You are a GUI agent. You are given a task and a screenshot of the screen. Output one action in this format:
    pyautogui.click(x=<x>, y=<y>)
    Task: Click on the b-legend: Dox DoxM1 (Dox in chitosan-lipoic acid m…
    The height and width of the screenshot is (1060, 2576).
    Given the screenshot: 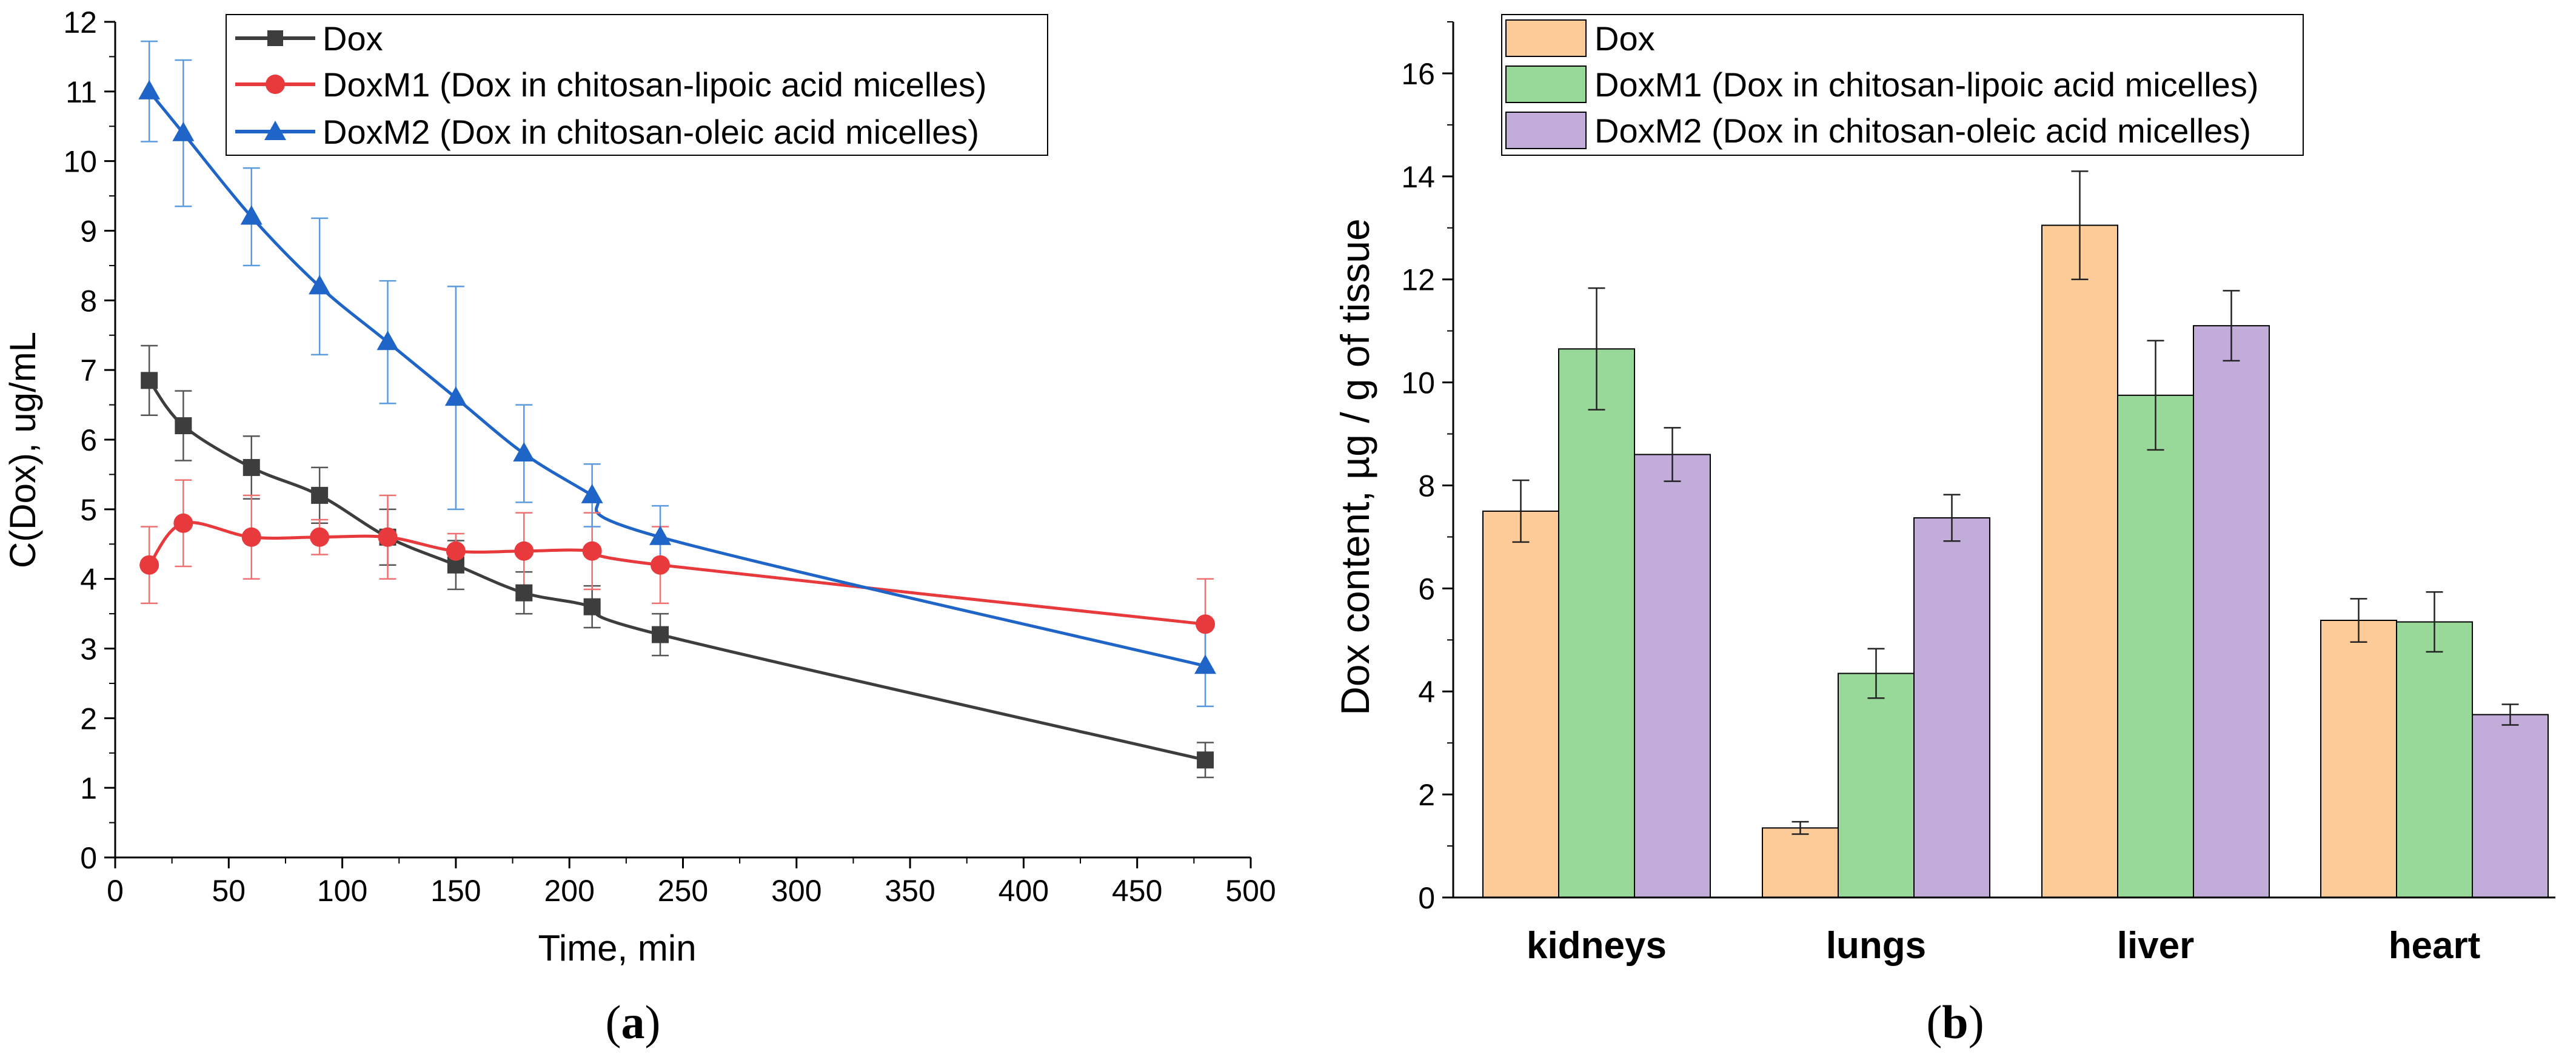 What is the action you would take?
    pyautogui.click(x=1902, y=85)
    